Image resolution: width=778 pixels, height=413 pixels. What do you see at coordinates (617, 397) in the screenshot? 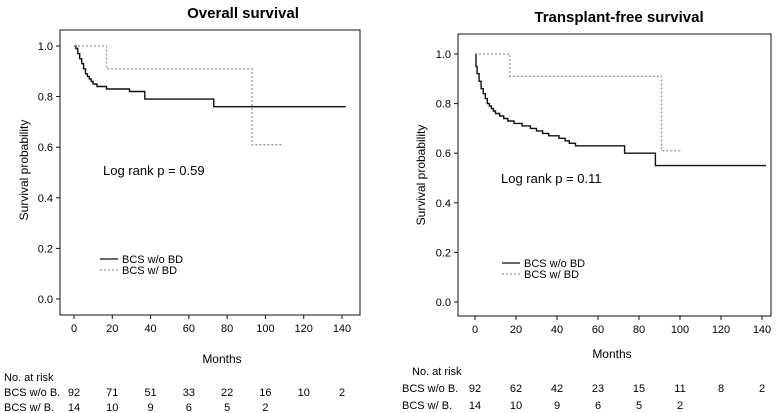
I see `risk-values: 92 62 42 23 15 11 8 2 14 10 9 6 5 2` at bounding box center [617, 397].